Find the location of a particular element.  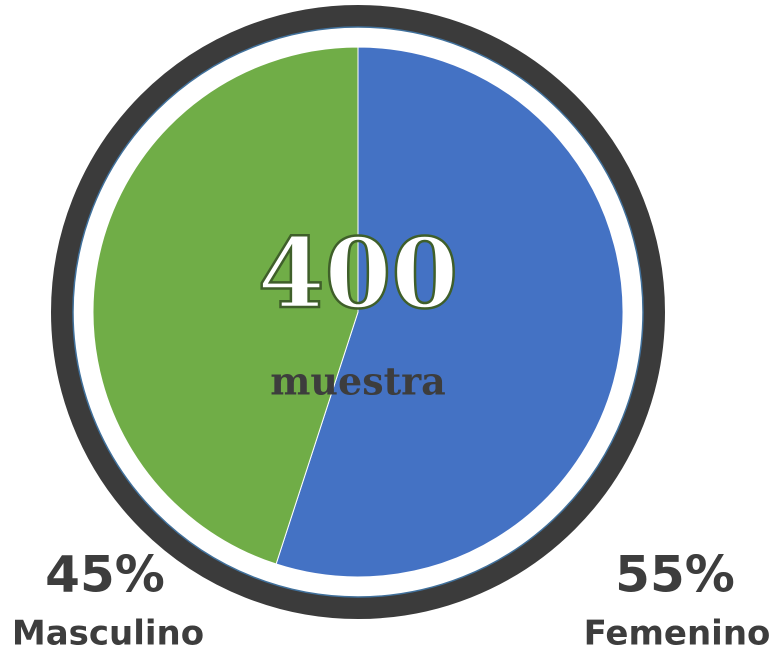

category-label: Masculino is located at coordinates (108, 634).